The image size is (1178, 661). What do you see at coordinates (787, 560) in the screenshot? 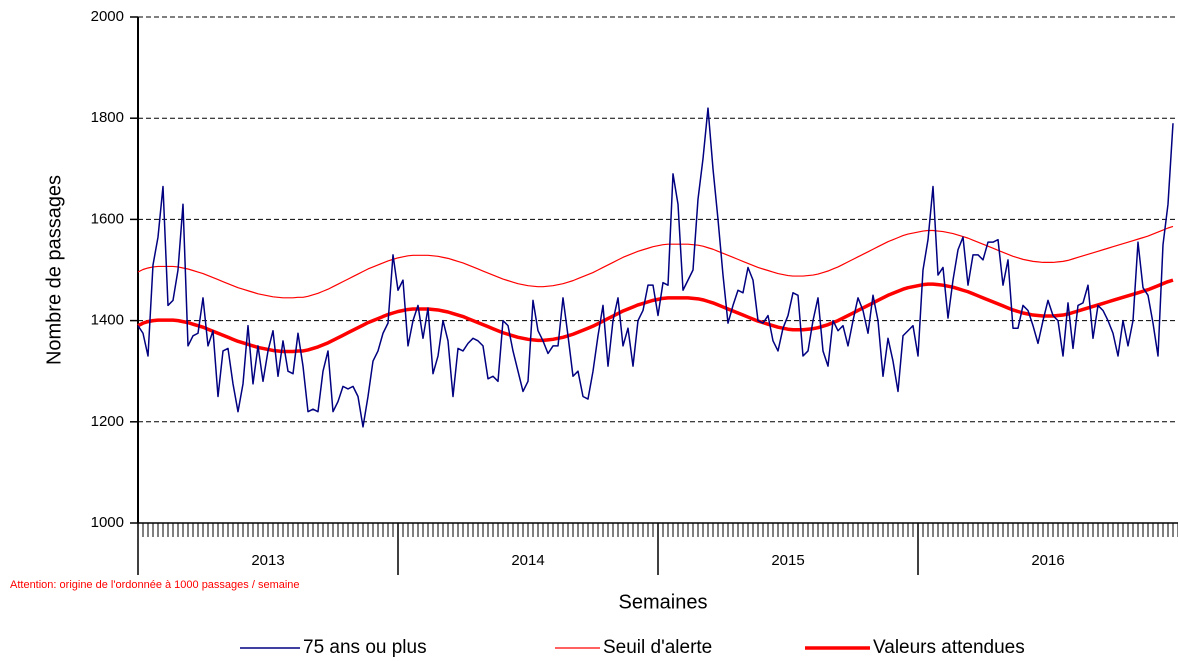
I see `year-label: 2015` at bounding box center [787, 560].